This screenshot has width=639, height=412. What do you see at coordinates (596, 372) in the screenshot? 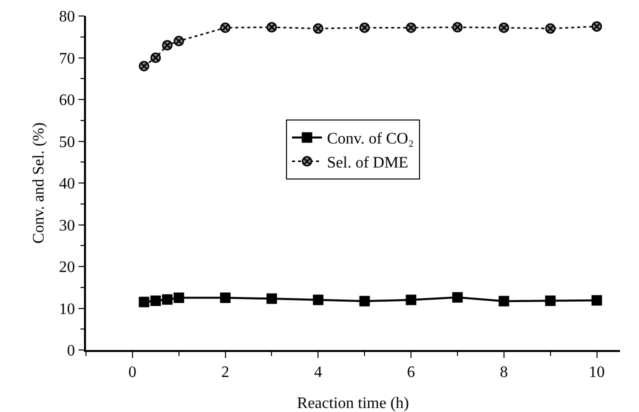
I see `x-tick-label: 10` at bounding box center [596, 372].